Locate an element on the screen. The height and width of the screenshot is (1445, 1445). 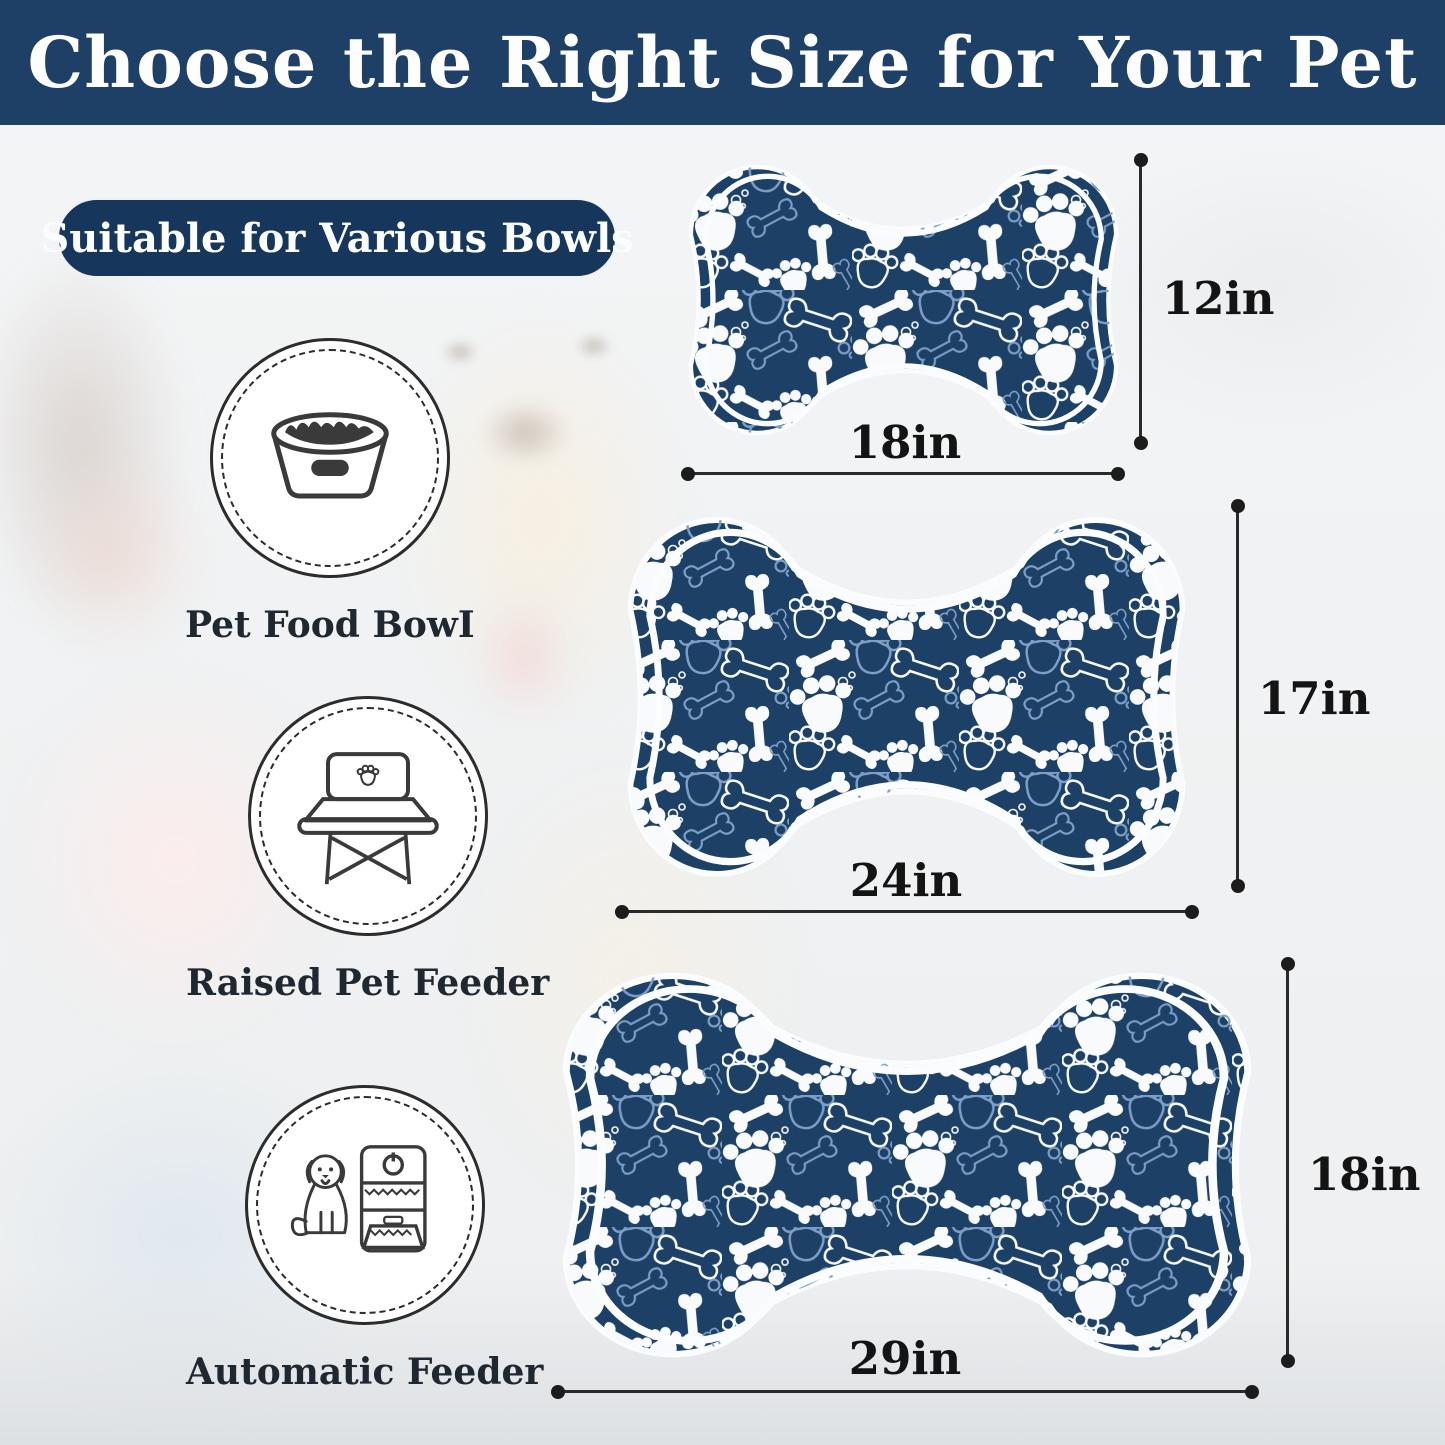
mat-small is located at coordinates (903, 300).